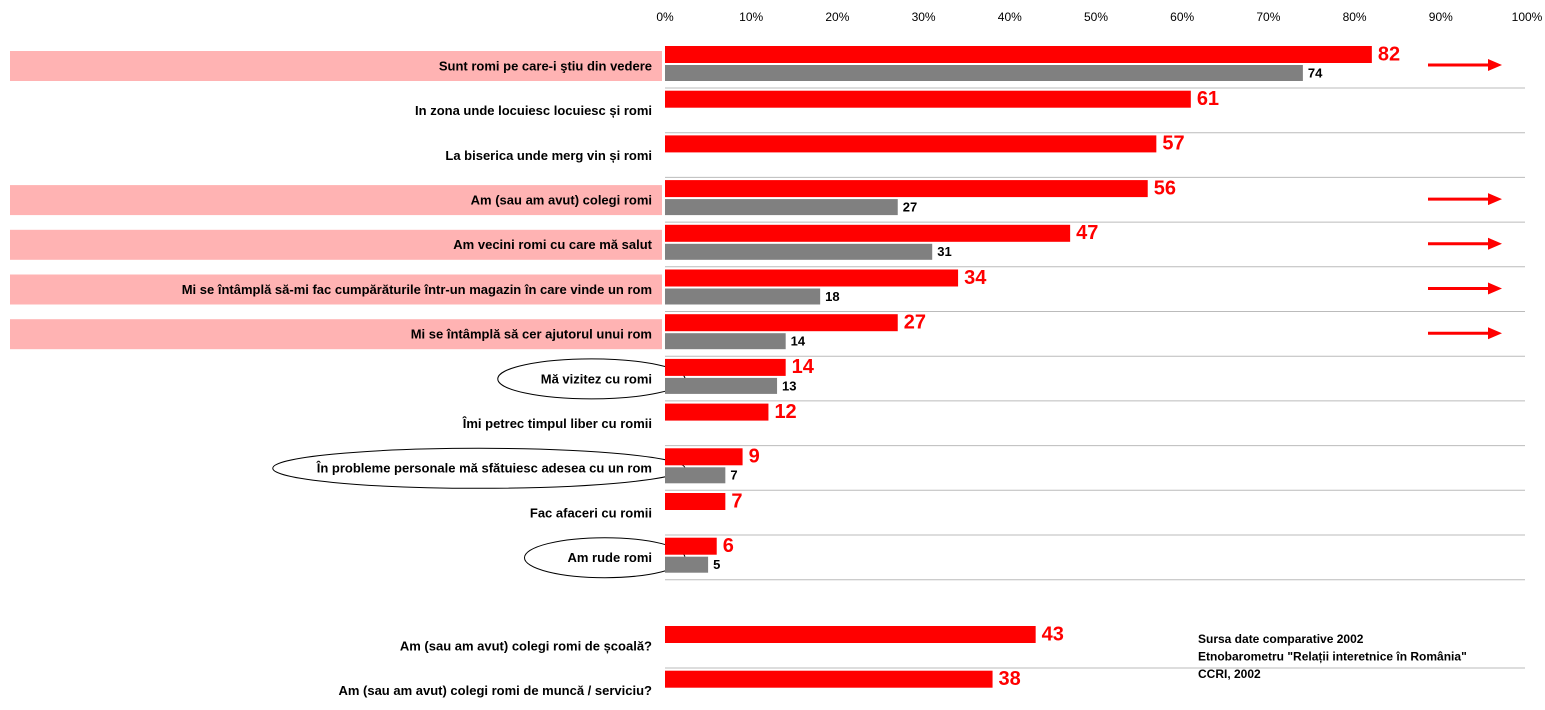  What do you see at coordinates (1208, 99) in the screenshot?
I see `value-label: 61` at bounding box center [1208, 99].